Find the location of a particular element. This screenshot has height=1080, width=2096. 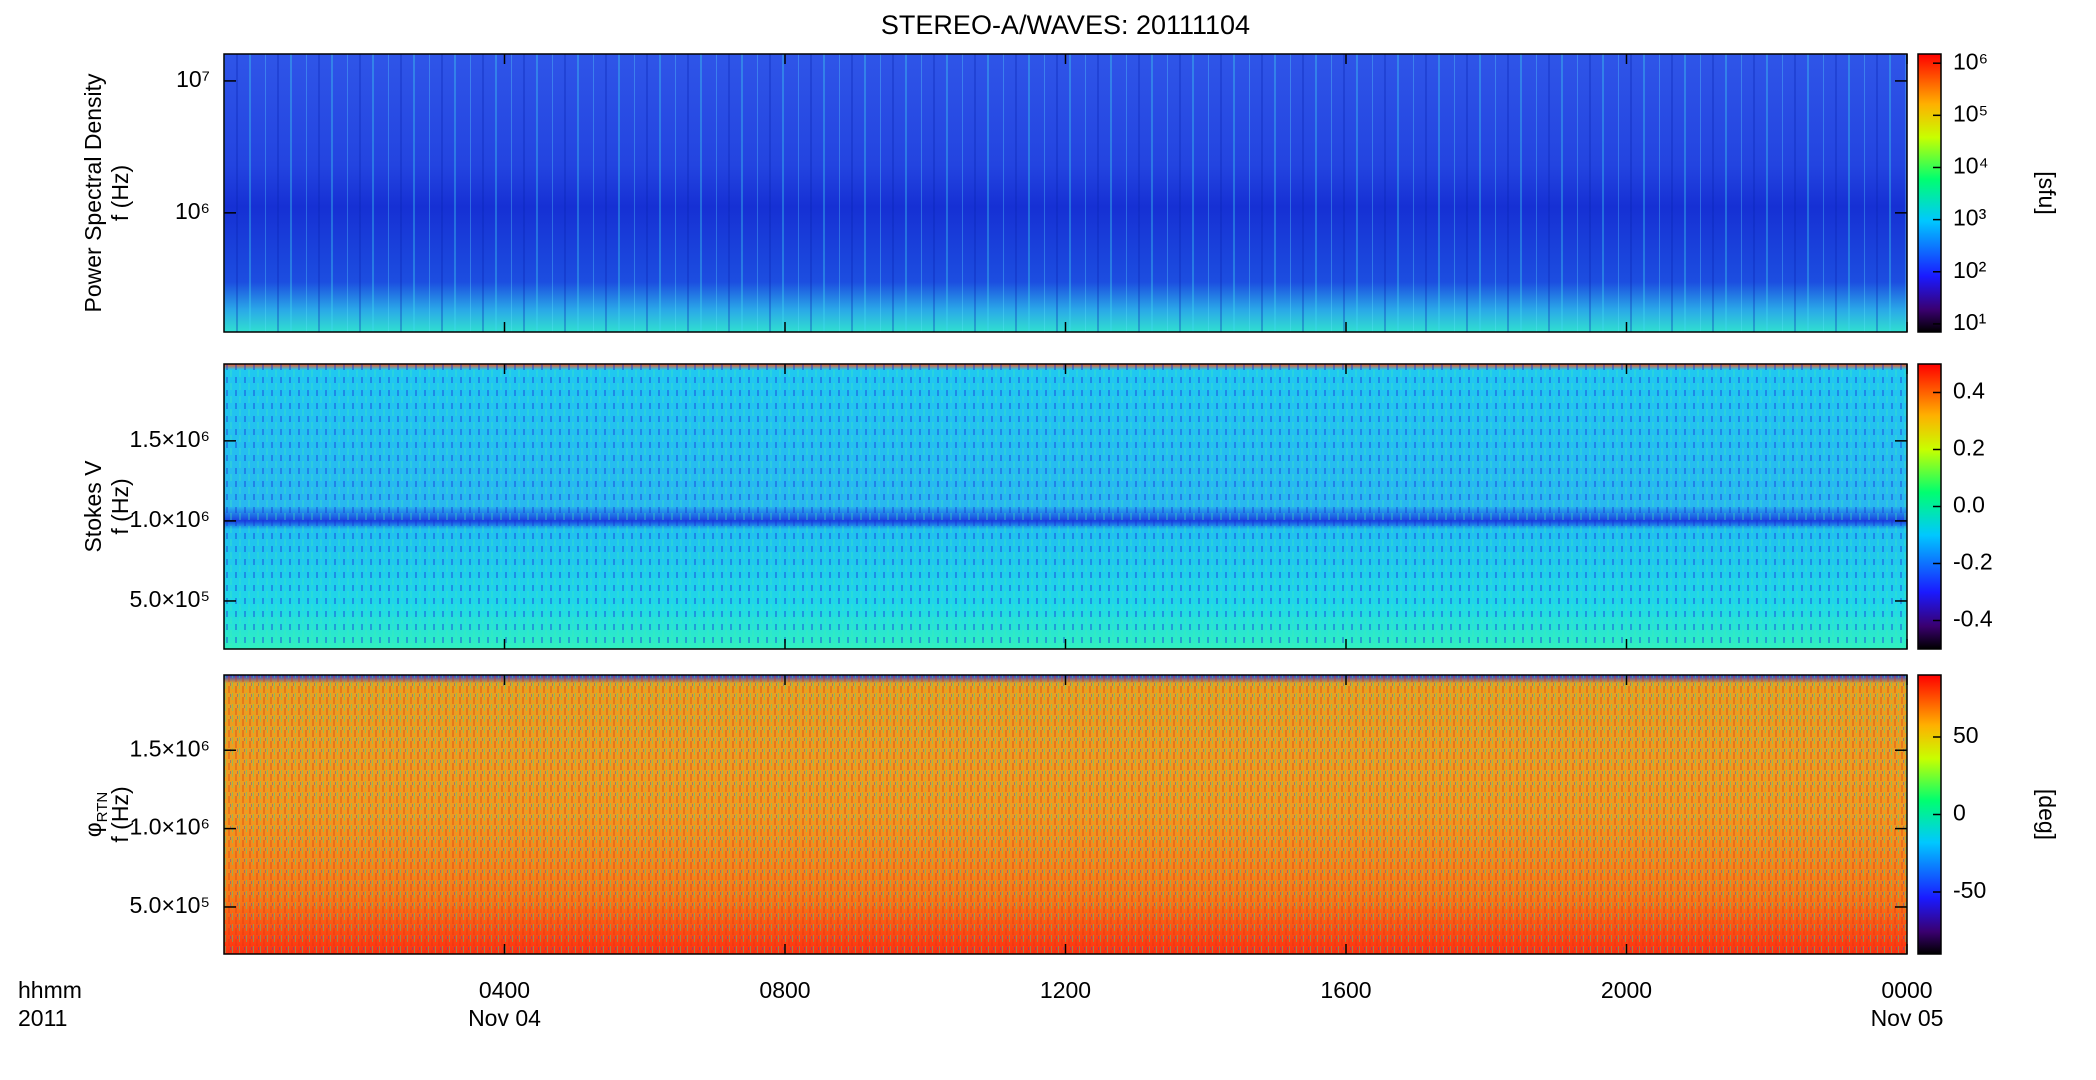

y-axis-label: Power Spectral Density is located at coordinates (93, 193).